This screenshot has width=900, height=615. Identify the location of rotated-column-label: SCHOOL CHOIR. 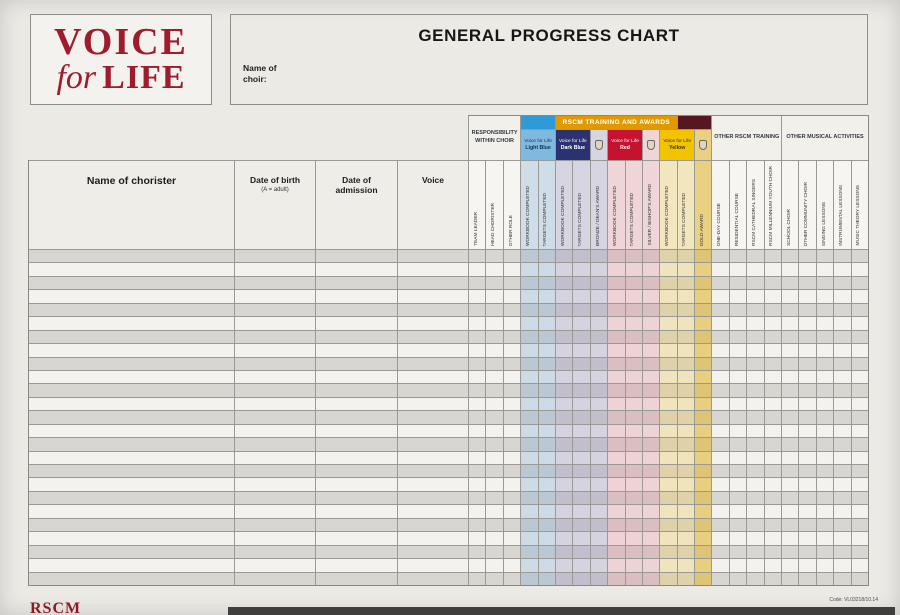
(789, 227).